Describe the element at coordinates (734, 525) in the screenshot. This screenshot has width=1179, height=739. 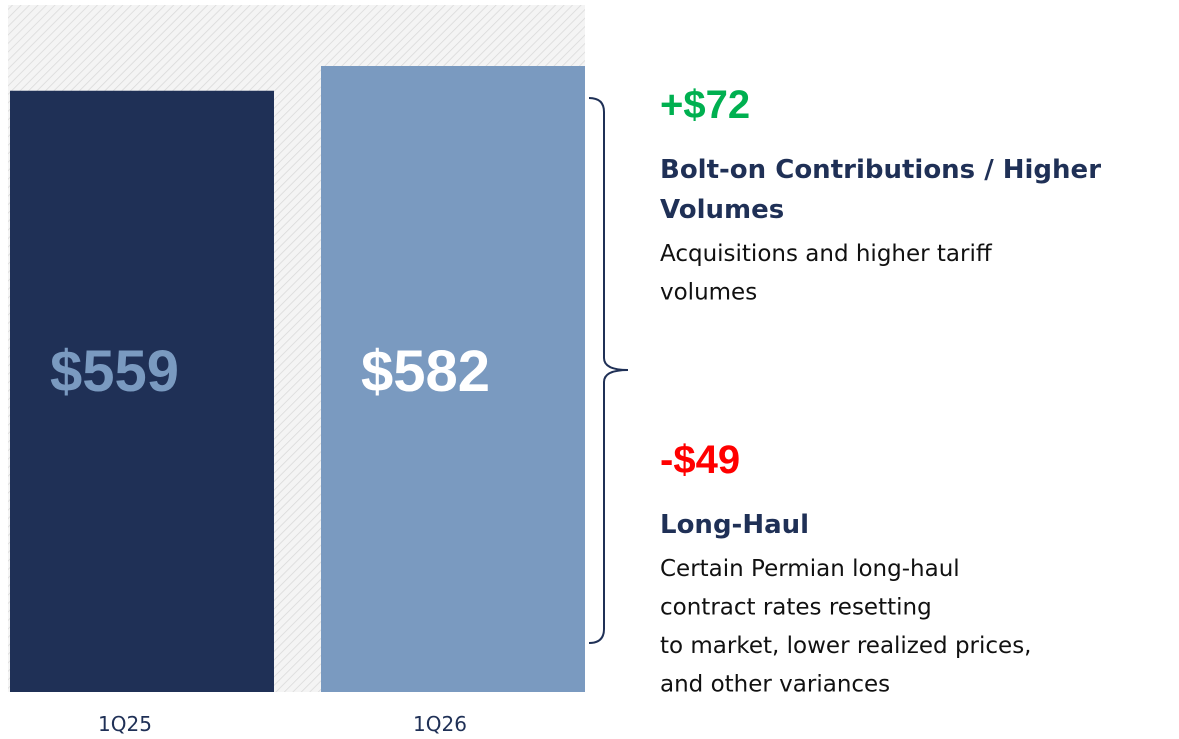
I see `annotation-heading: Long-Haul` at that location.